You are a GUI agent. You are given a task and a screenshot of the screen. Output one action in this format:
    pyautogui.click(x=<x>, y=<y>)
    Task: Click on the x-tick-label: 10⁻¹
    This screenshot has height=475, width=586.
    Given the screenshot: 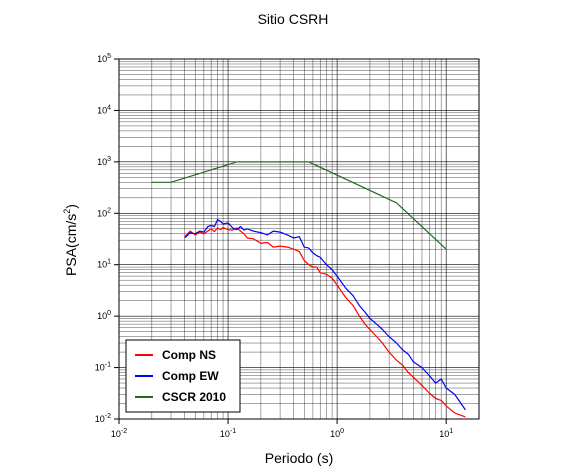 What is the action you would take?
    pyautogui.click(x=228, y=433)
    